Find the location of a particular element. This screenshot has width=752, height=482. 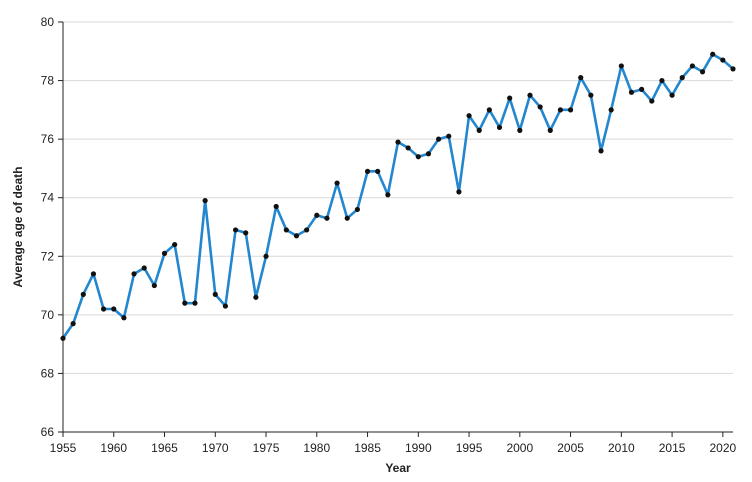

y-tick-label: 80 is located at coordinates (48, 22).